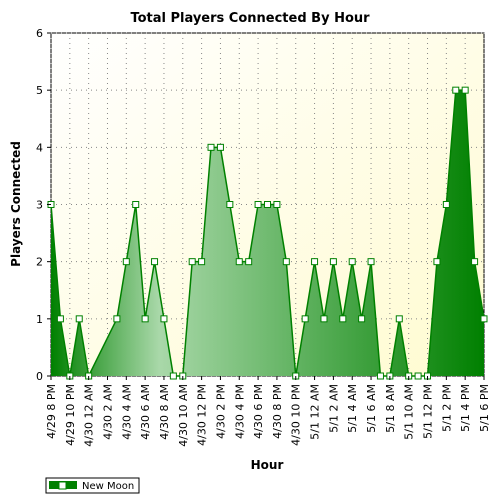 The height and width of the screenshot is (500, 500). Describe the element at coordinates (39, 376) in the screenshot. I see `y-tick-label: 0` at that location.